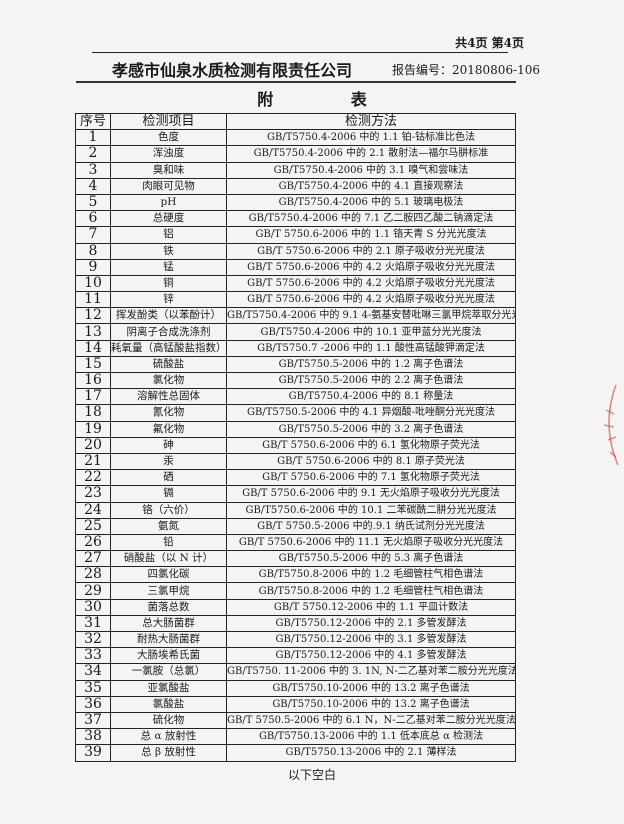  Describe the element at coordinates (371, 656) in the screenshot. I see `cell-method: GB/T5750.12-2006 中的 4.1 多管发酵法` at that location.